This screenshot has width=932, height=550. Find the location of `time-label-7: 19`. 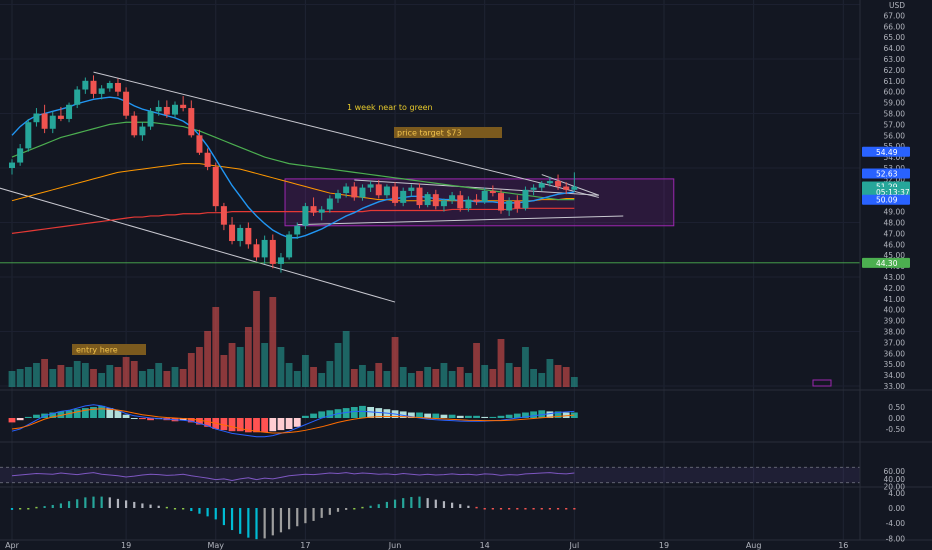

time-label-7: 19 is located at coordinates (664, 545).